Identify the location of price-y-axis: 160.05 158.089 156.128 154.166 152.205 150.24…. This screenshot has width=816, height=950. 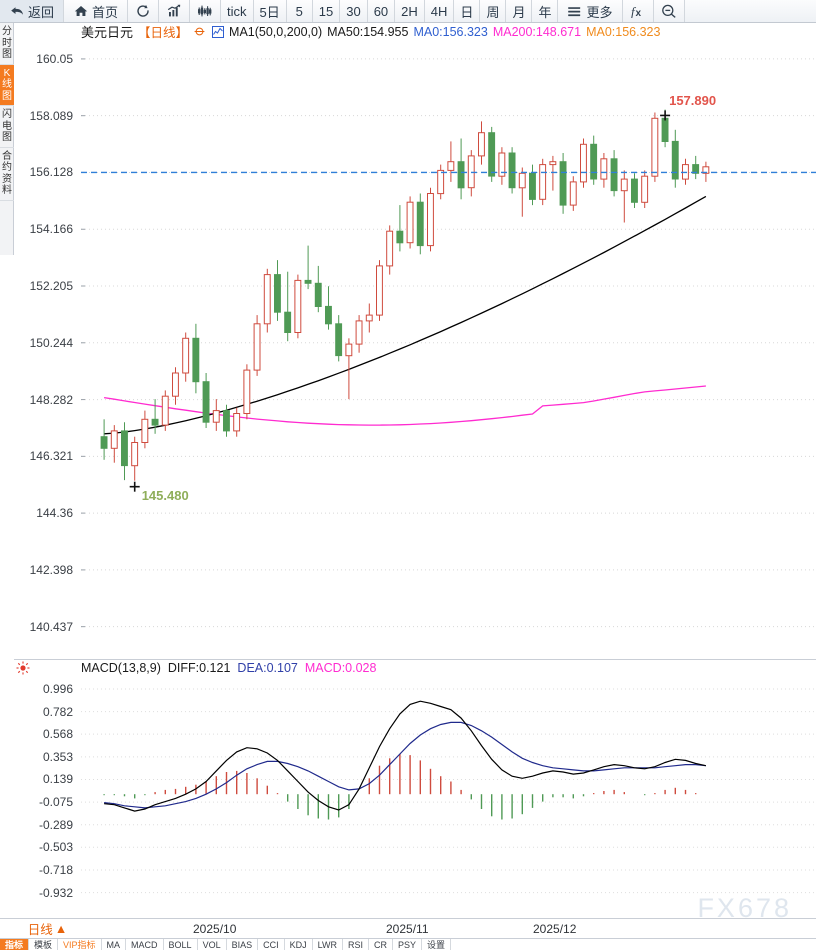
(47, 341).